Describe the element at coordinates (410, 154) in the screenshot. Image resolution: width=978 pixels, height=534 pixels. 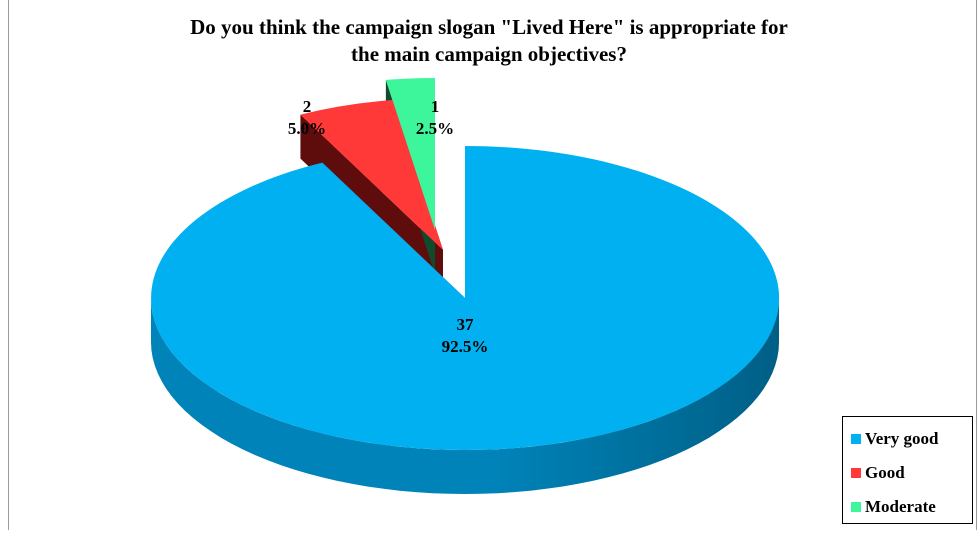
I see `slice-moderate` at that location.